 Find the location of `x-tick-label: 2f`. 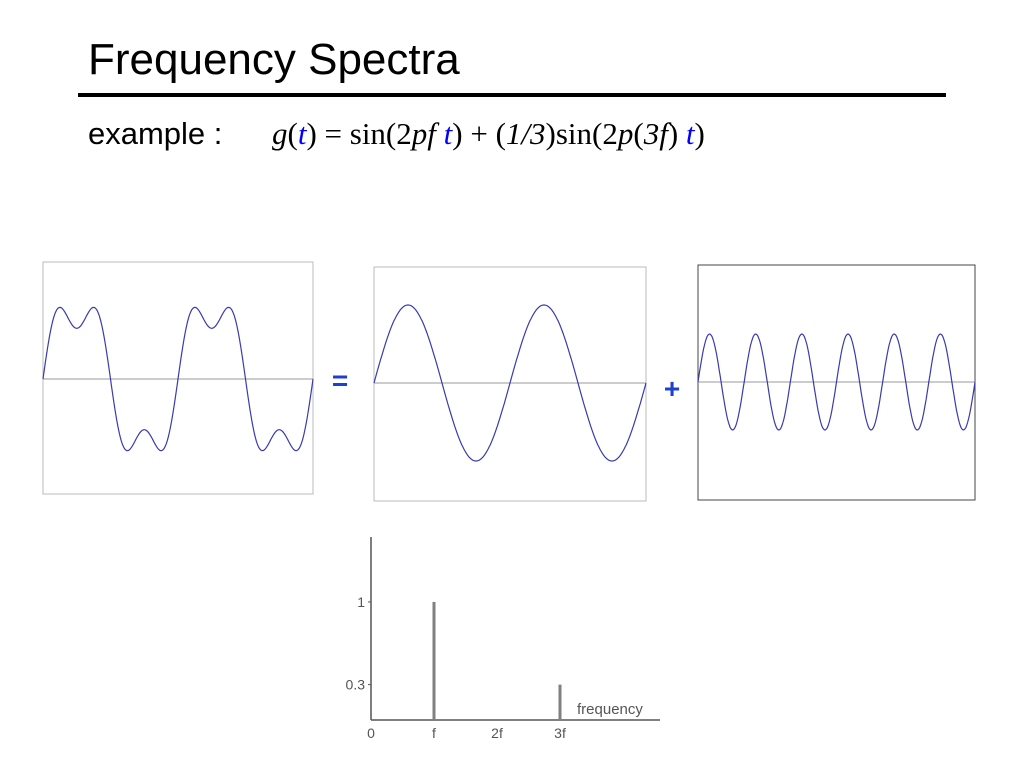

x-tick-label: 2f is located at coordinates (497, 733).